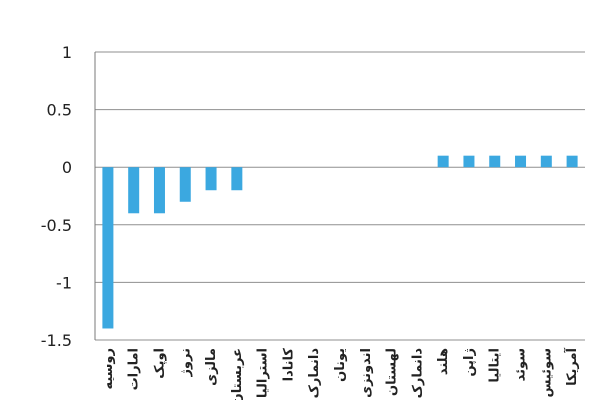 The height and width of the screenshot is (400, 600). I want to click on y-tick-label: -1, so click(64, 282).